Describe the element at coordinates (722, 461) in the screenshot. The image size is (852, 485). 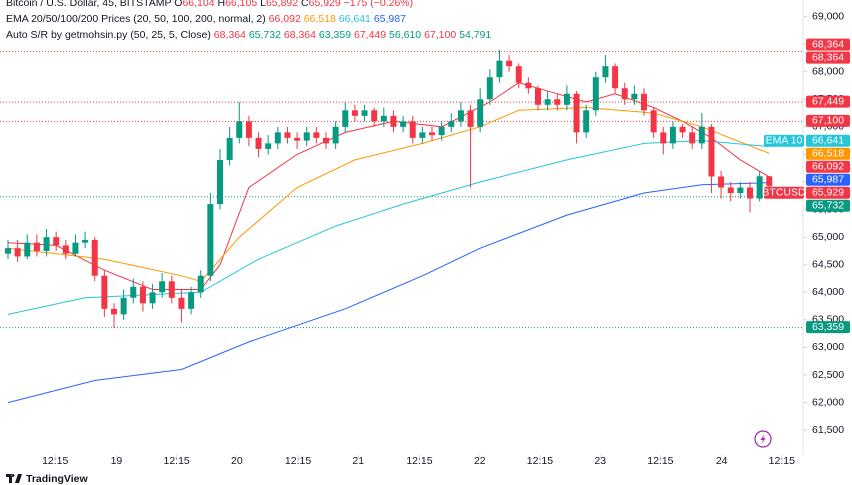
I see `x-tick-label: 24` at that location.